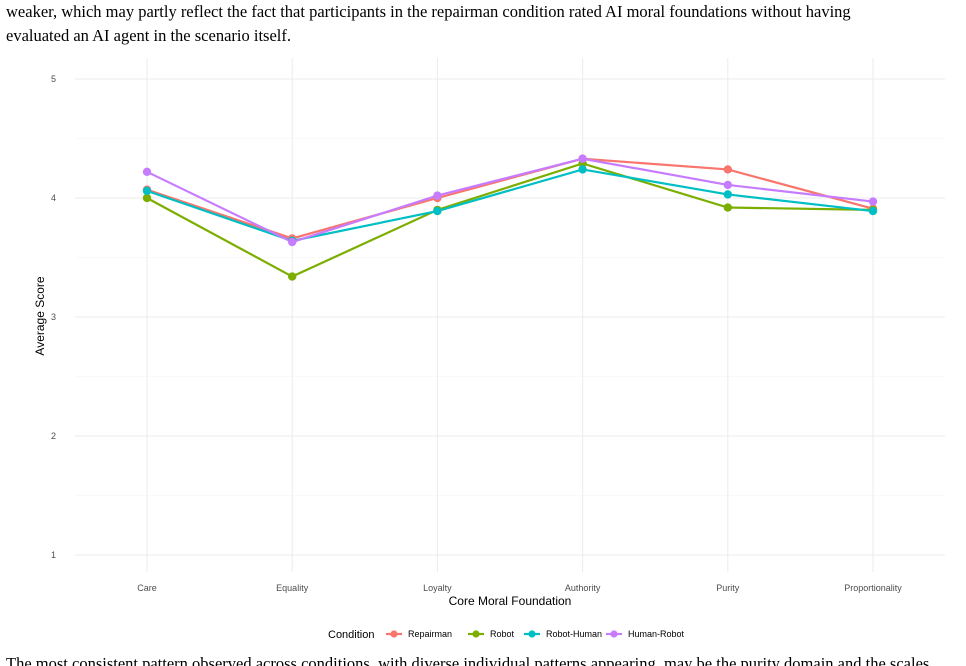 Image resolution: width=966 pixels, height=666 pixels. What do you see at coordinates (430, 634) in the screenshot?
I see `legend-label: Repairman` at bounding box center [430, 634].